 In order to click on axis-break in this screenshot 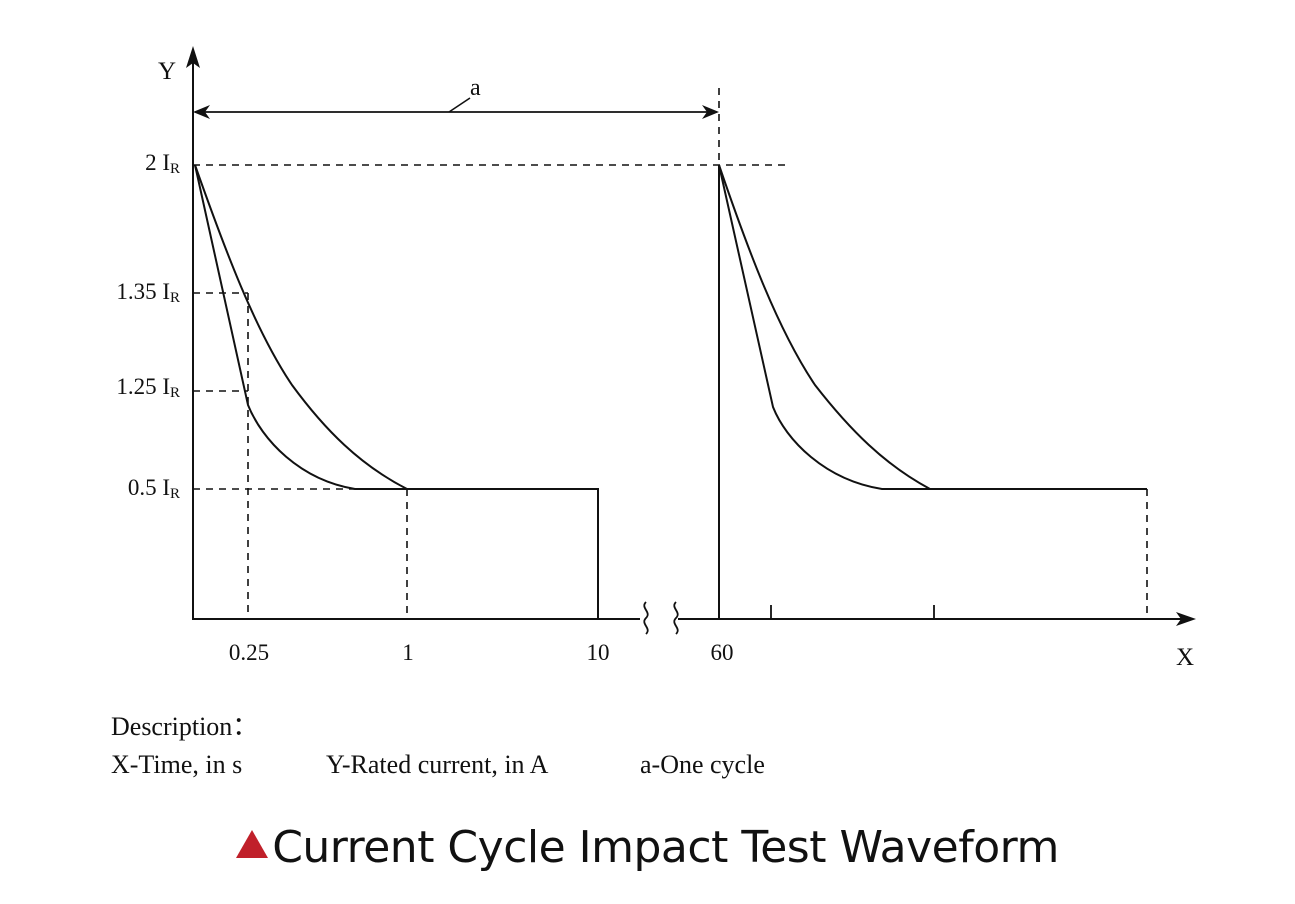, I will do `click(661, 618)`.